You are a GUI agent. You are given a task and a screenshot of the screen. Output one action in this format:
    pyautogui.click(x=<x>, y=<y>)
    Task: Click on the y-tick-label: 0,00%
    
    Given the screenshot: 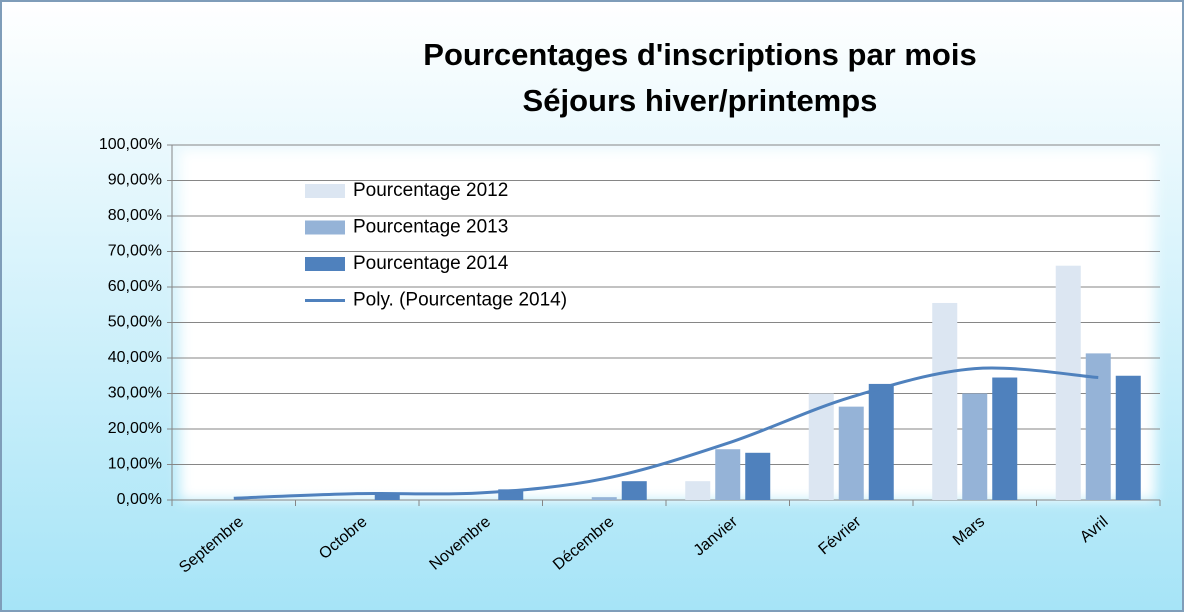 What is the action you would take?
    pyautogui.click(x=139, y=499)
    